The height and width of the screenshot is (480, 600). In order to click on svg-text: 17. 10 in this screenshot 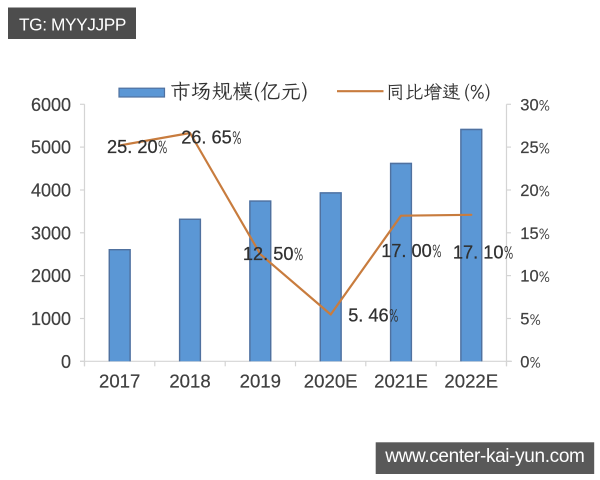, I will do `click(478, 252)`.